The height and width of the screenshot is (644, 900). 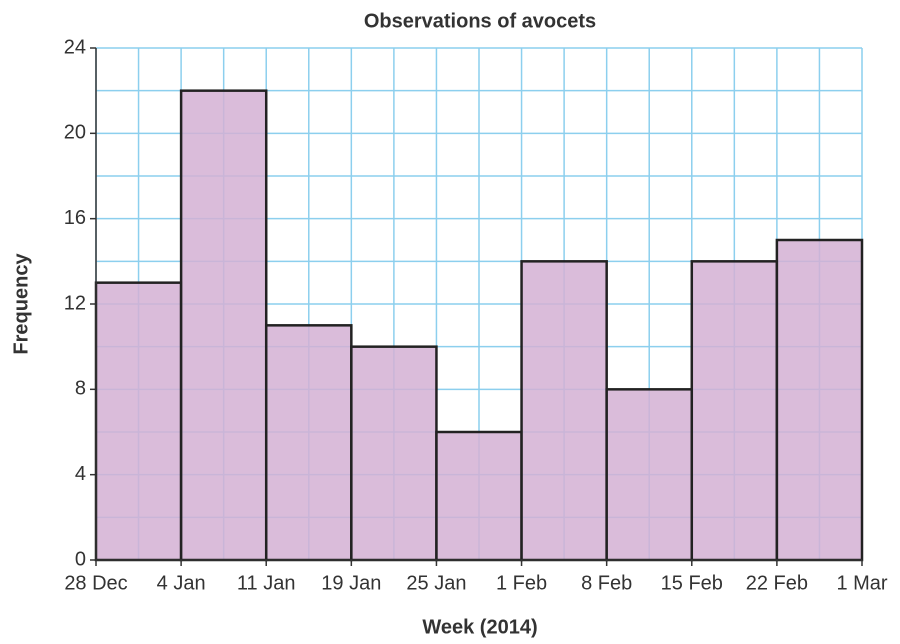 What do you see at coordinates (80, 559) in the screenshot?
I see `y-tick-label: 0` at bounding box center [80, 559].